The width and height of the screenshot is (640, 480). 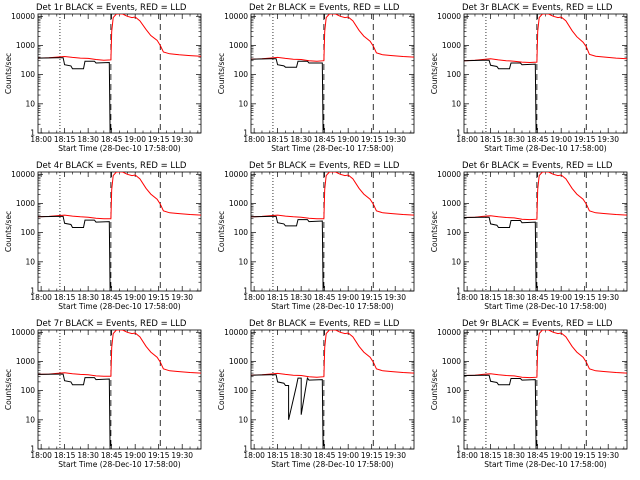 I want to click on panel-title: Det 5r BLACK = Events, RED = LLD, so click(x=324, y=166).